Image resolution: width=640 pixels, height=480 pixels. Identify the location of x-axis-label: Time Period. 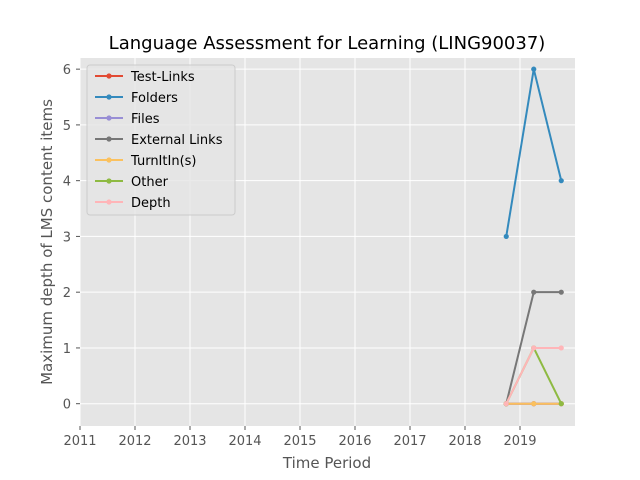
(326, 463).